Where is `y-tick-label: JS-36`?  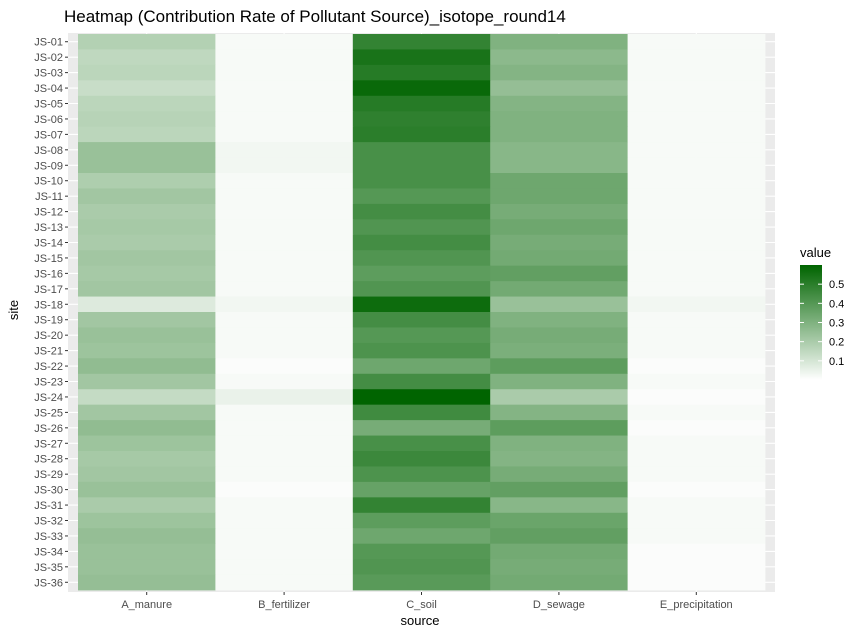 y-tick-label: JS-36 is located at coordinates (48, 583).